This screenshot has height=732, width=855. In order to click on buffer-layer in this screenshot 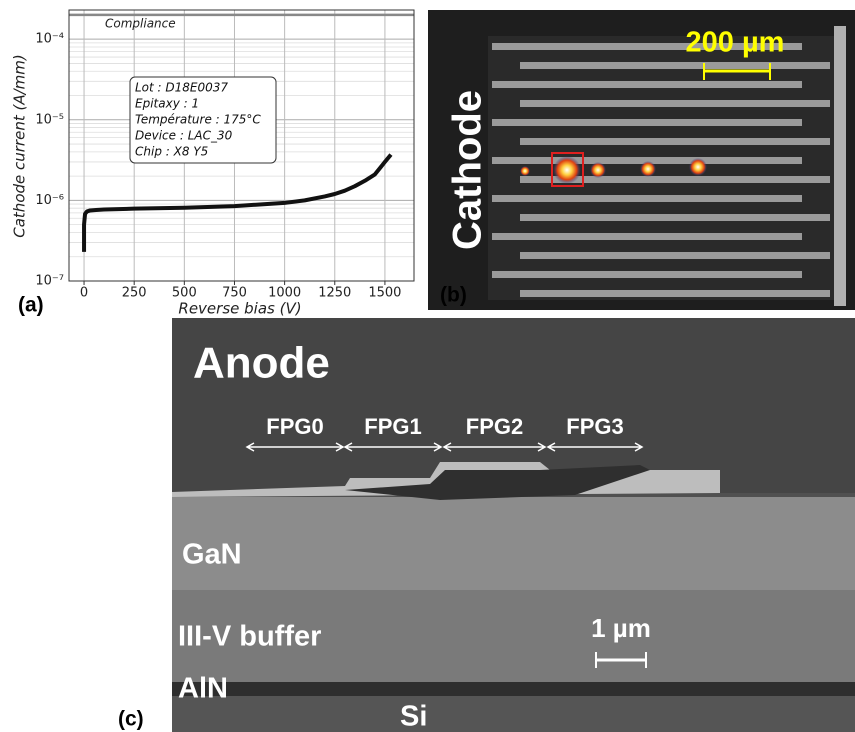, I will do `click(513, 636)`.